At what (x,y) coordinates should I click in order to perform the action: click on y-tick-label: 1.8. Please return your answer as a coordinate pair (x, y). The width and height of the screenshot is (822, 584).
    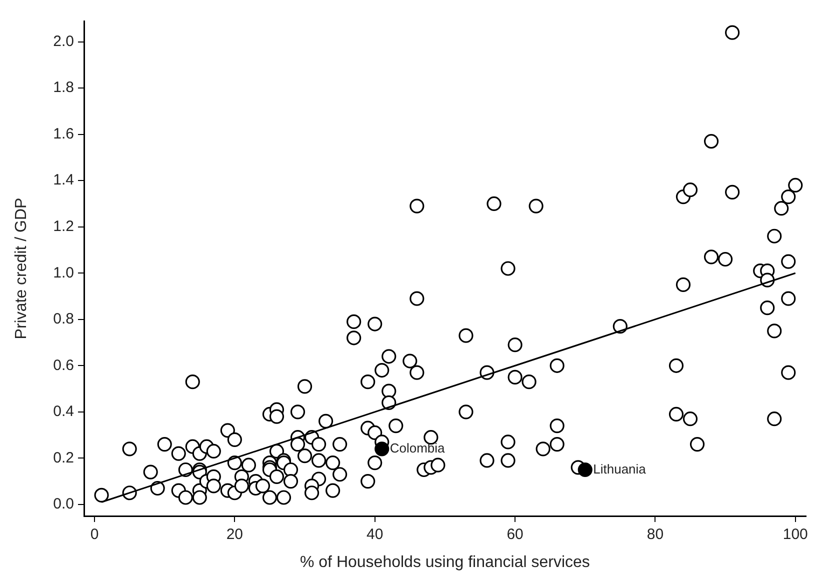
    Looking at the image, I should click on (63, 87).